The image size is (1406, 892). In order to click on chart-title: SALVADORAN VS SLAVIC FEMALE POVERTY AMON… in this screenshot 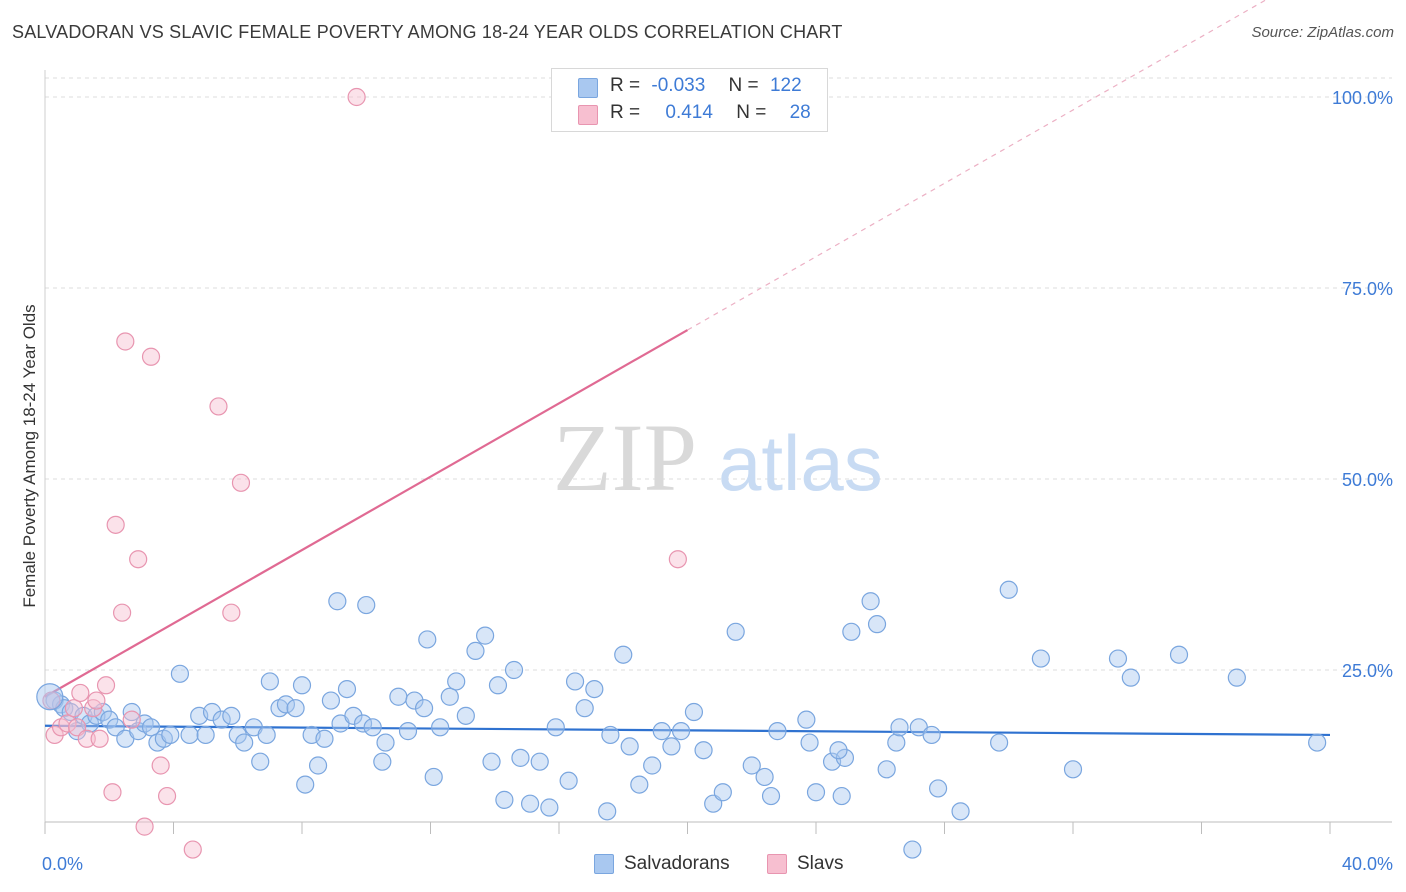, I will do `click(427, 32)`.